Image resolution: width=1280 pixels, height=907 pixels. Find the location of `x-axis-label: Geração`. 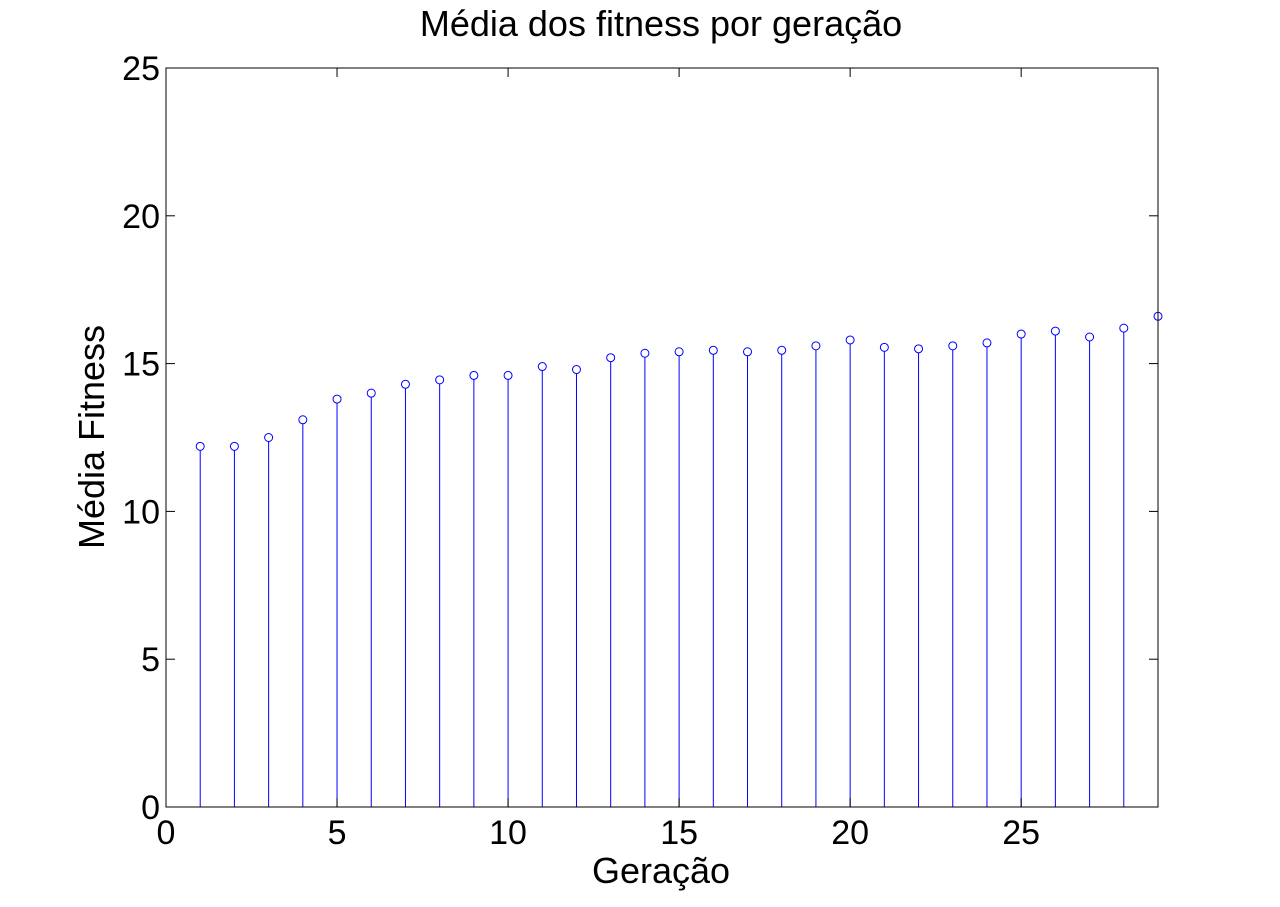

x-axis-label: Geração is located at coordinates (661, 870).